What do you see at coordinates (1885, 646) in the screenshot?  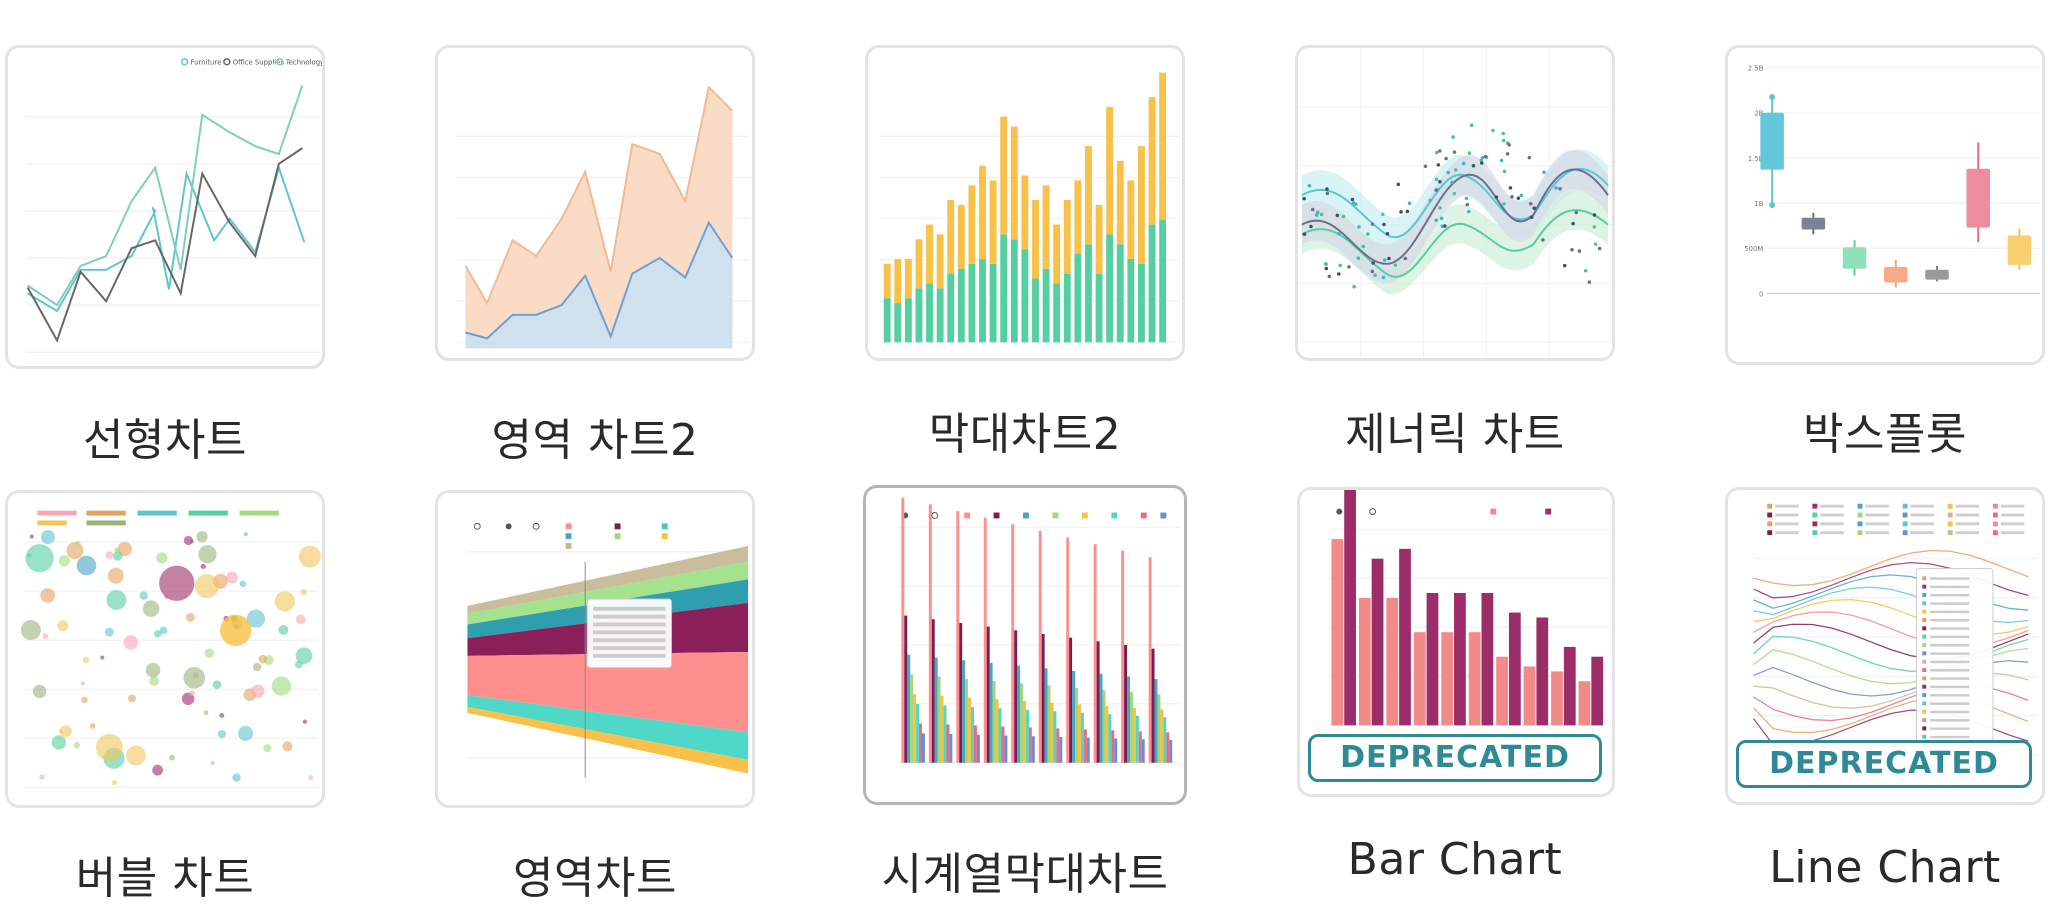 I see `chart-card-line-chart: DEPRECATED` at bounding box center [1885, 646].